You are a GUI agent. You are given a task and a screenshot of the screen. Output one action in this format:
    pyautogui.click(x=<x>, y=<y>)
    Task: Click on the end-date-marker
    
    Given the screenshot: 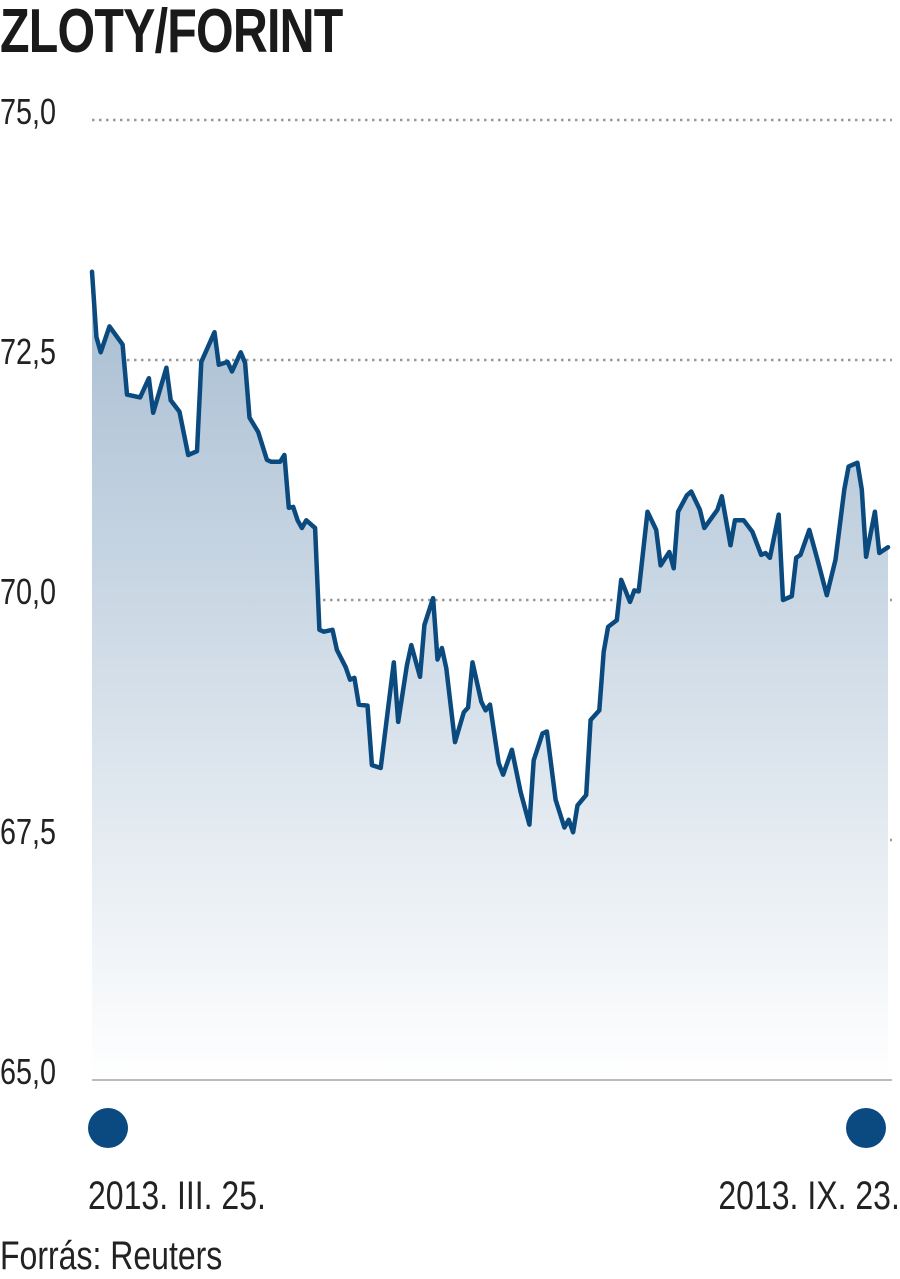 What is the action you would take?
    pyautogui.click(x=866, y=1128)
    